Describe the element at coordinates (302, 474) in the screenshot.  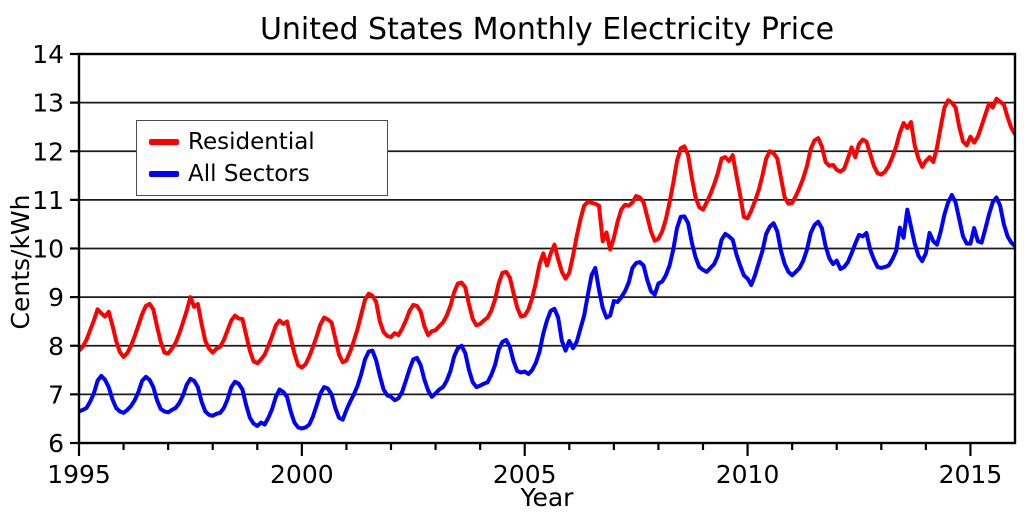
I see `x-tick-label-2000: 2000` at that location.